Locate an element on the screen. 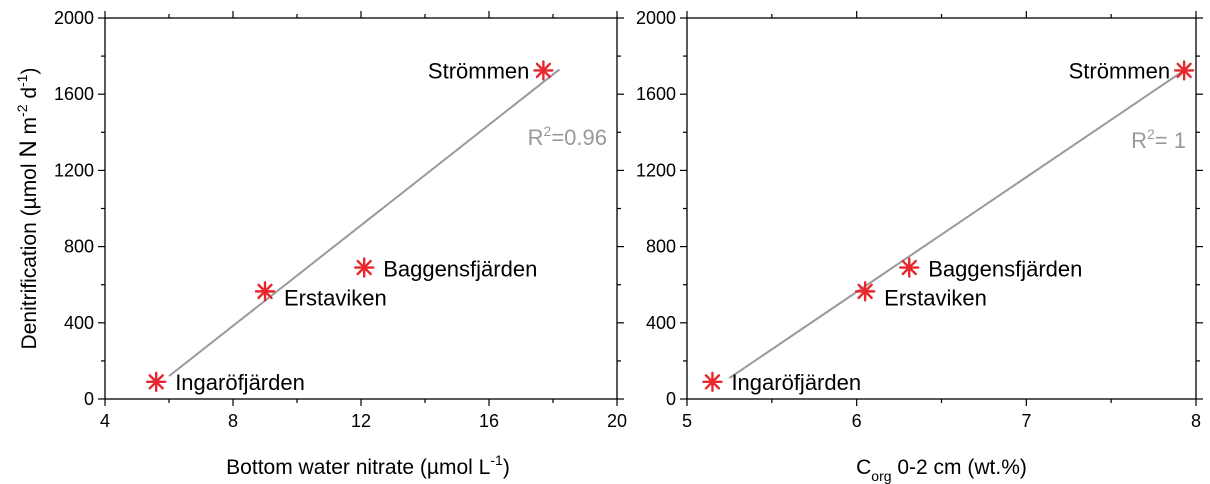 The width and height of the screenshot is (1210, 484). r-squared-label: R2=0.96 is located at coordinates (567, 136).